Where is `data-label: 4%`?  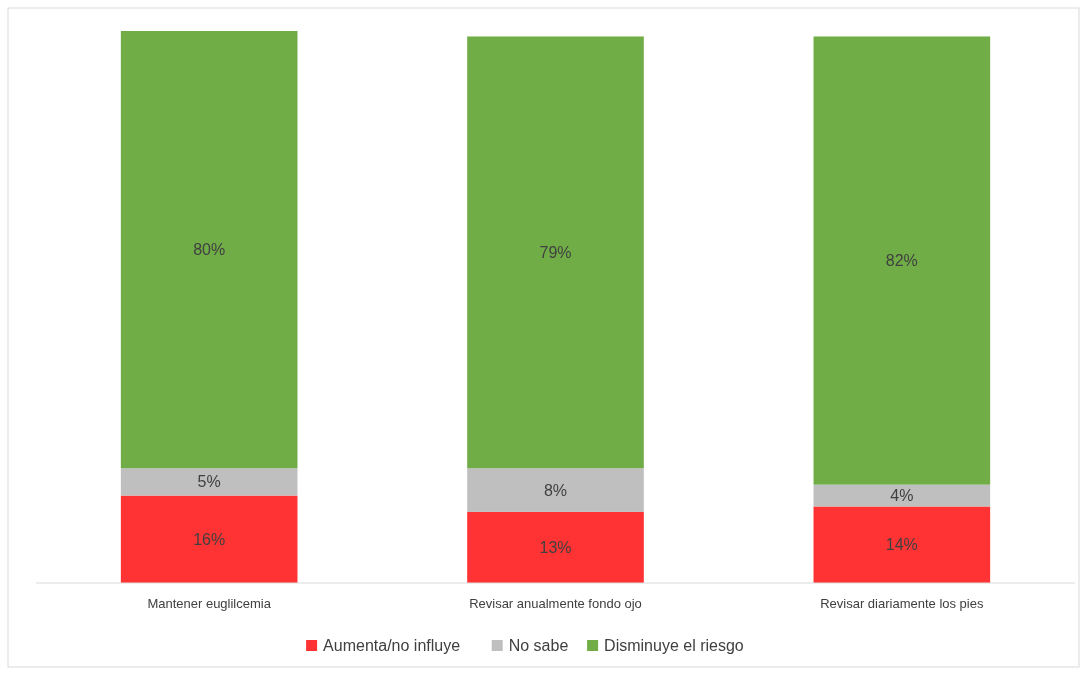
data-label: 4% is located at coordinates (902, 496).